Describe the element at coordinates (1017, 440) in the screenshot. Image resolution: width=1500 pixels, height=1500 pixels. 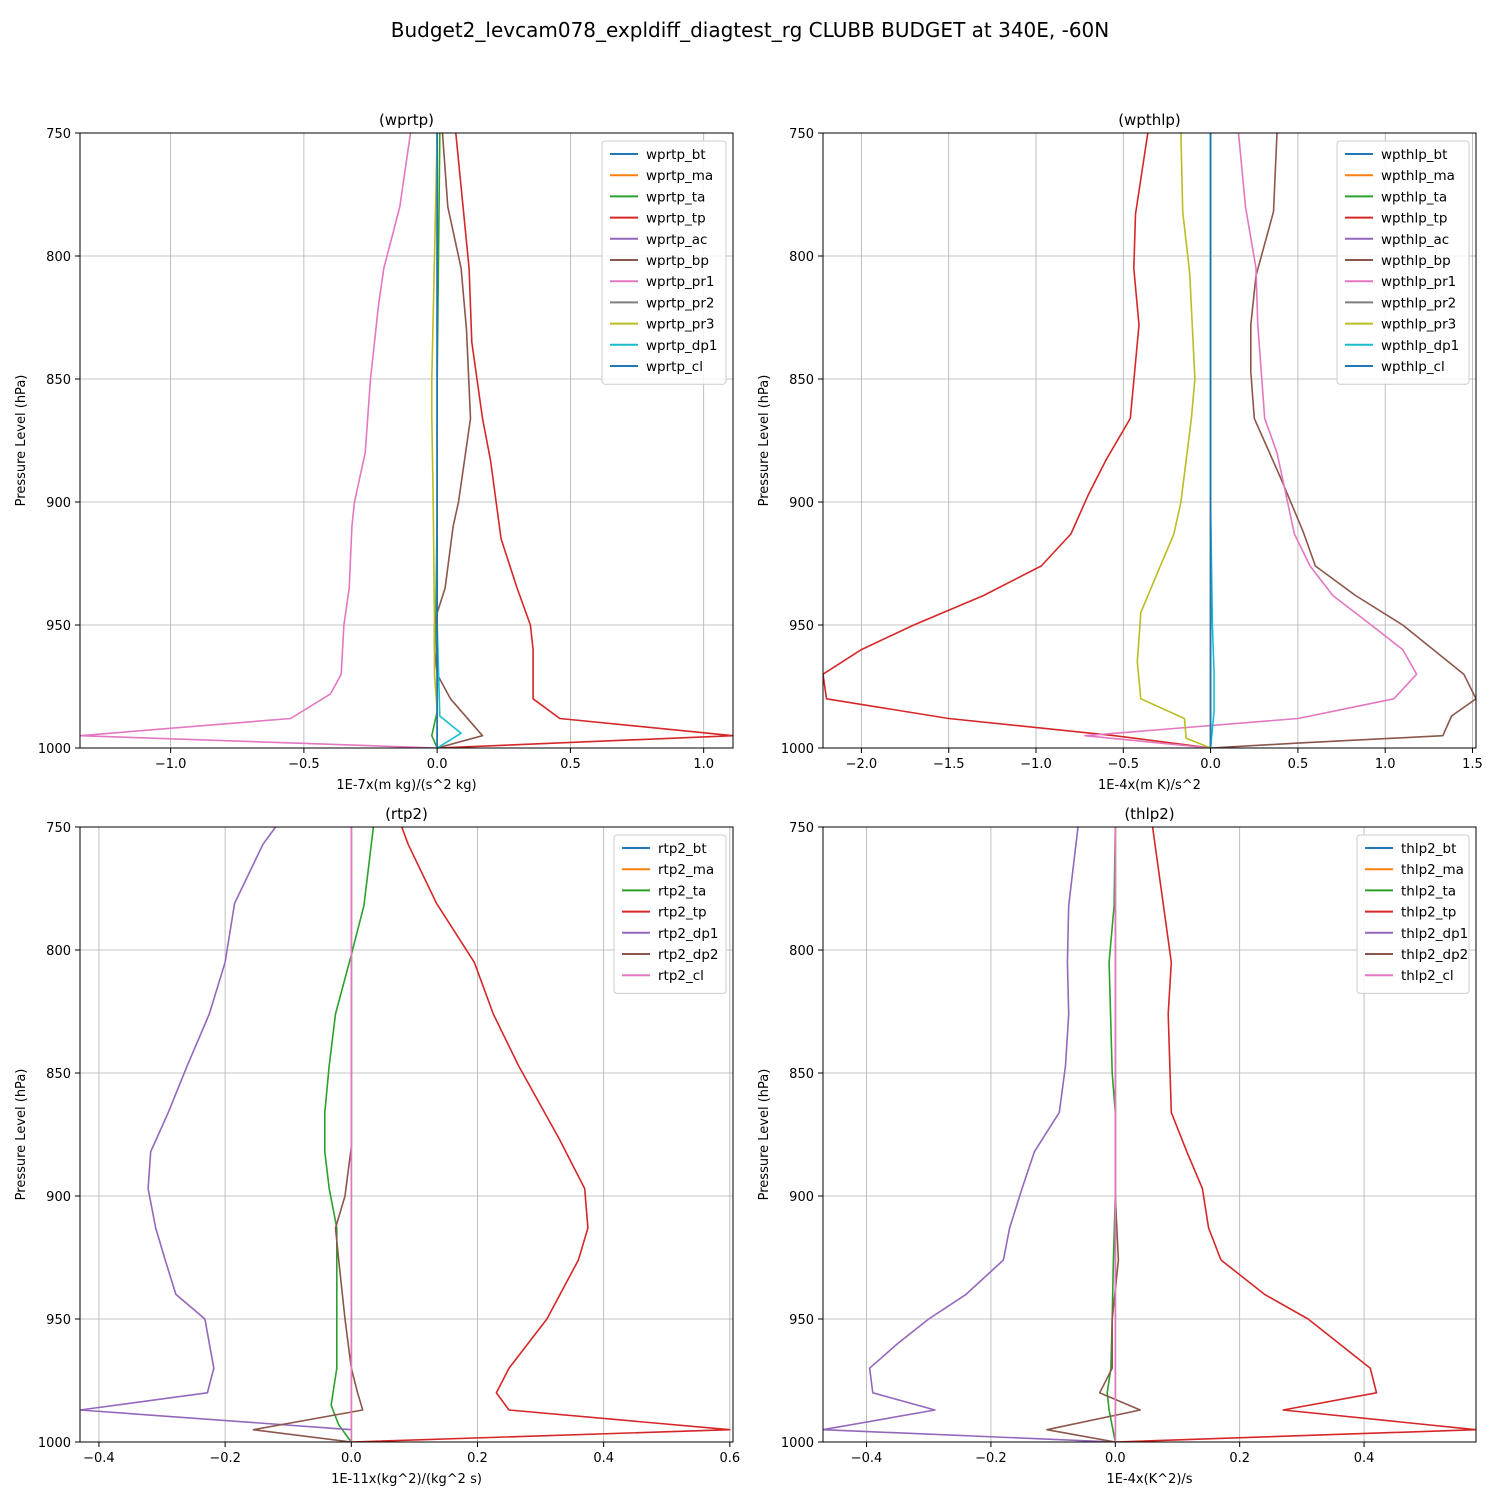
I see `series-line-wpthlp_tp` at that location.